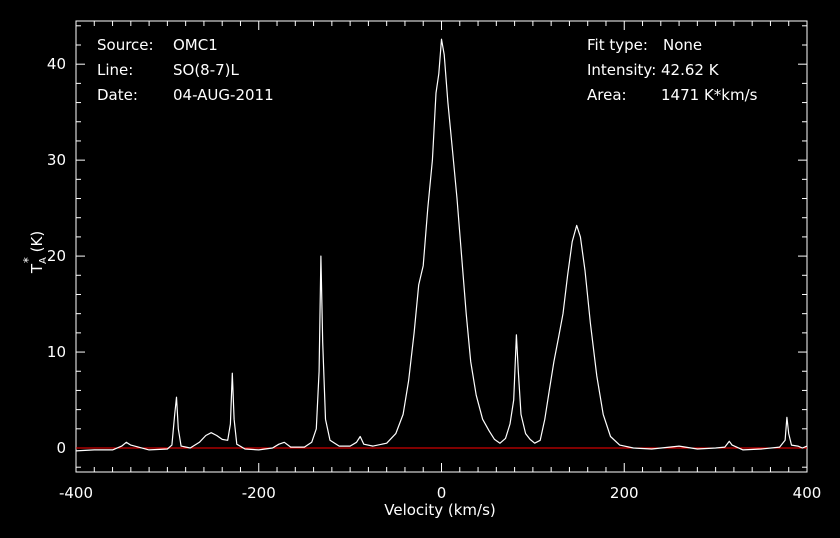 This screenshot has width=840, height=538. Describe the element at coordinates (117, 95) in the screenshot. I see `info-left-key: Date:` at that location.